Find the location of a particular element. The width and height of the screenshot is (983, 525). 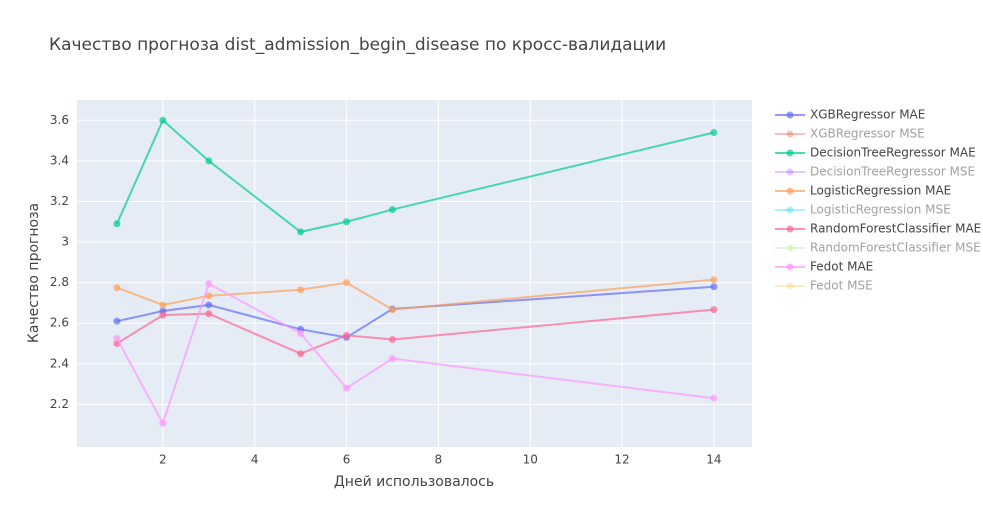

y-tick-label: 2.6 is located at coordinates (59, 323).